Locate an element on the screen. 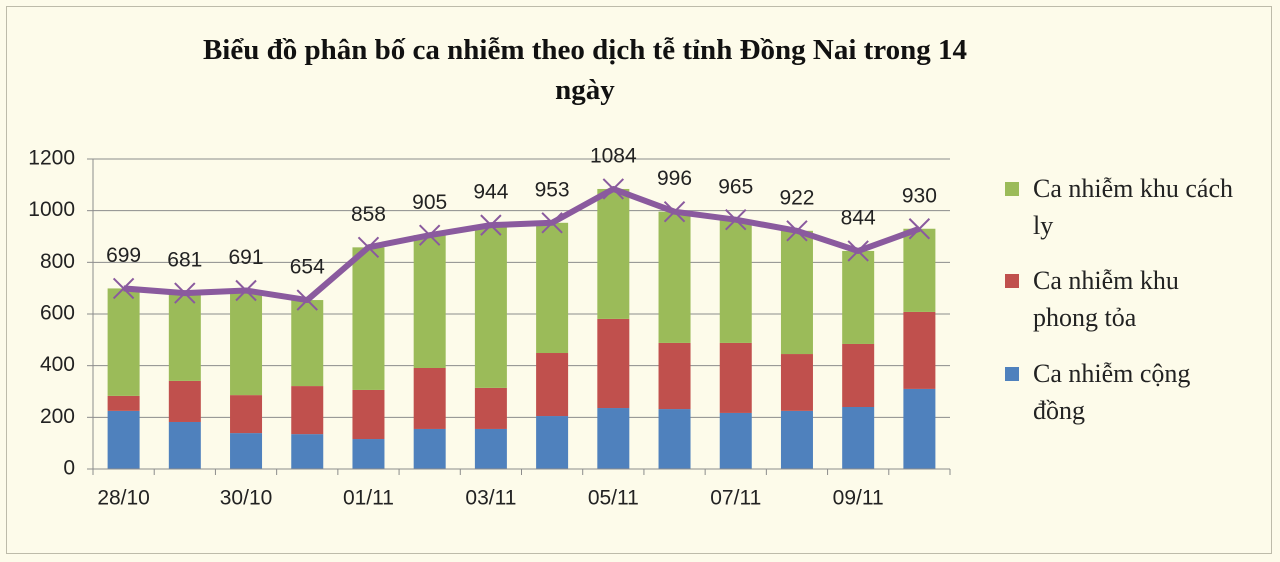 The image size is (1280, 562). data-label: 844 is located at coordinates (858, 218).